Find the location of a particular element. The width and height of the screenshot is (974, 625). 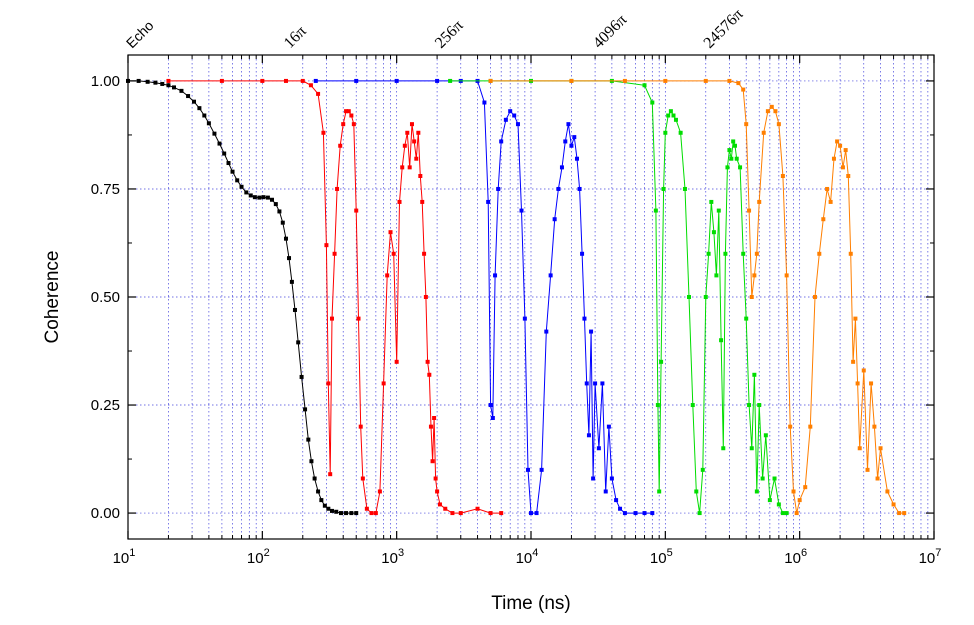

pulse-label: 16π is located at coordinates (295, 37).